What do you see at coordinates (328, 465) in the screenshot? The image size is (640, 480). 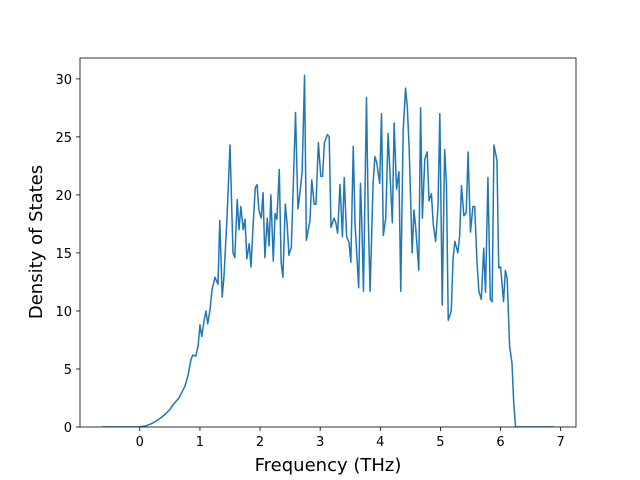 I see `x-axis-label: Frequency (THz)` at bounding box center [328, 465].